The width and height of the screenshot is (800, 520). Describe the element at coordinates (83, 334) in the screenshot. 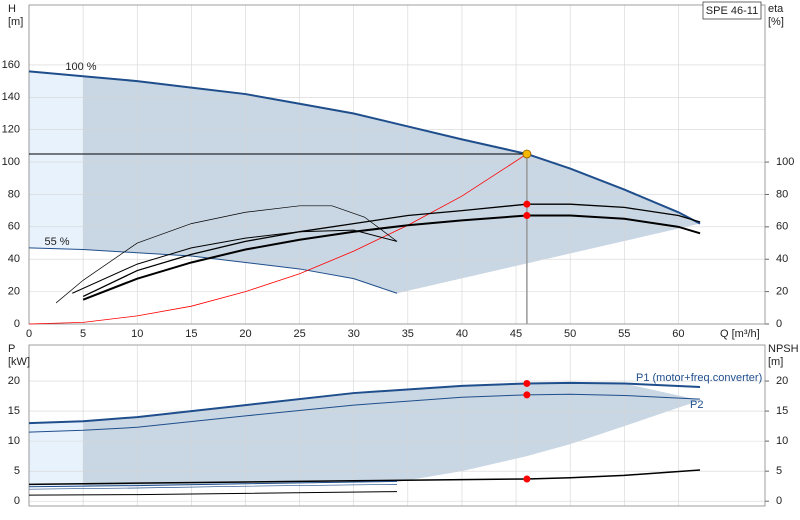

I see `x-tick-label: 5` at that location.